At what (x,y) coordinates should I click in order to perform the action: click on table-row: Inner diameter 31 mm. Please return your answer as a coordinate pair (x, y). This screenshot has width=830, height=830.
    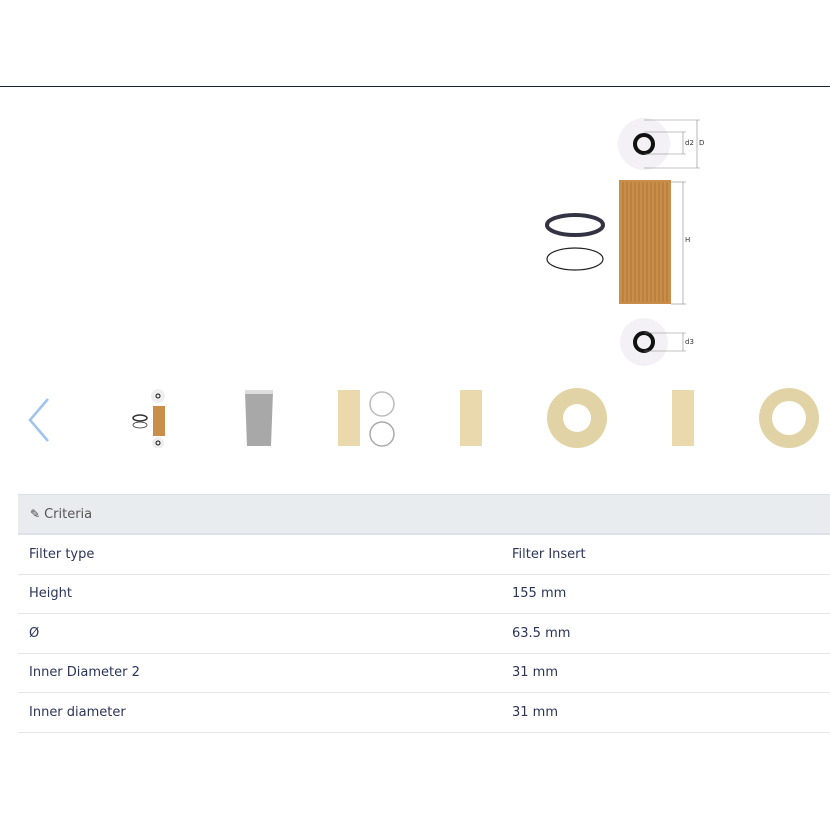
    Looking at the image, I should click on (424, 713).